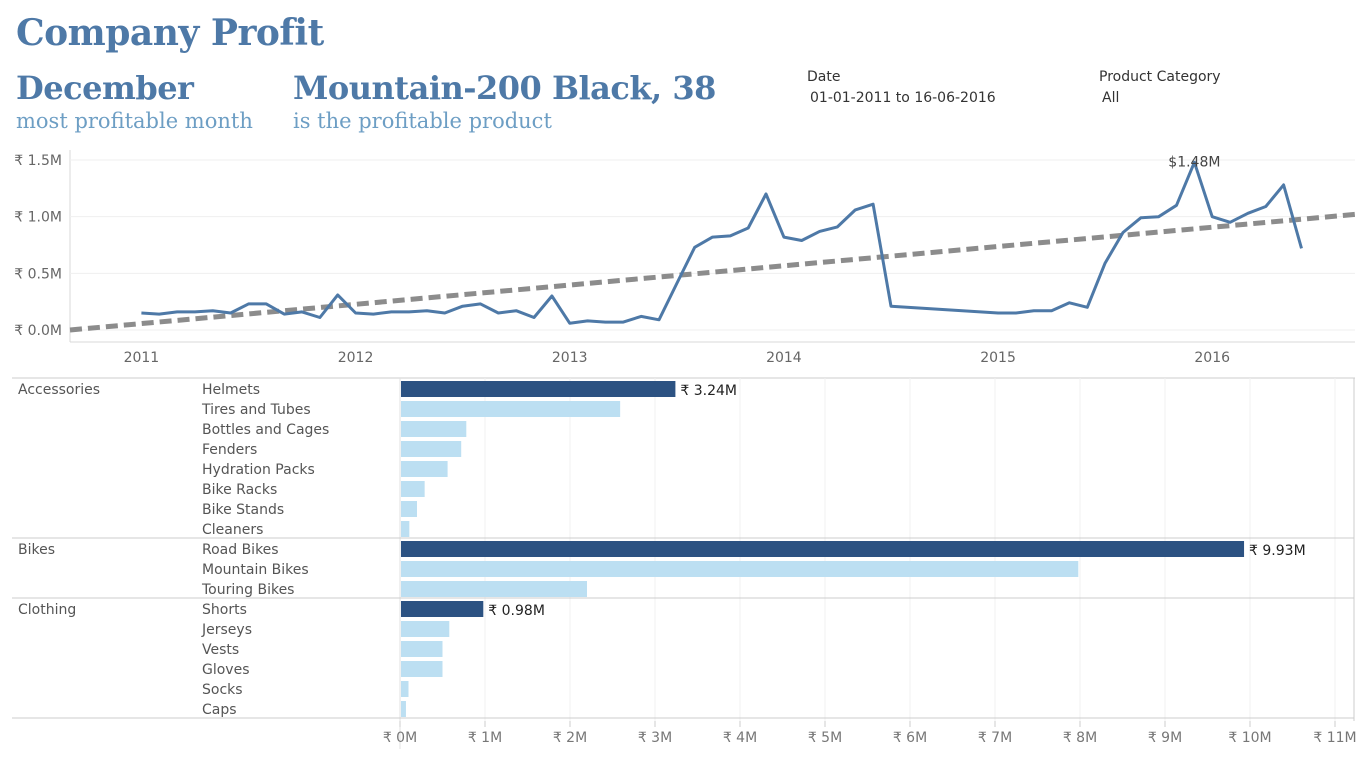 This screenshot has height=768, width=1366. Describe the element at coordinates (36, 550) in the screenshot. I see `category-label: Bikes` at that location.